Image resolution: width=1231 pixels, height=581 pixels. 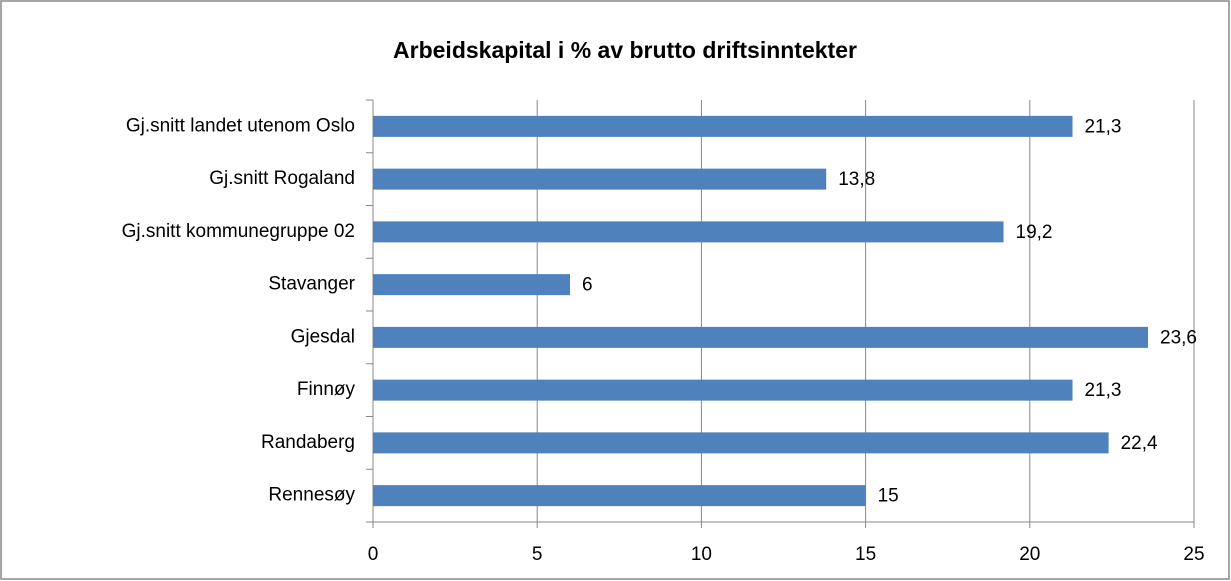 What do you see at coordinates (1029, 554) in the screenshot?
I see `x-tick-label: 20` at bounding box center [1029, 554].